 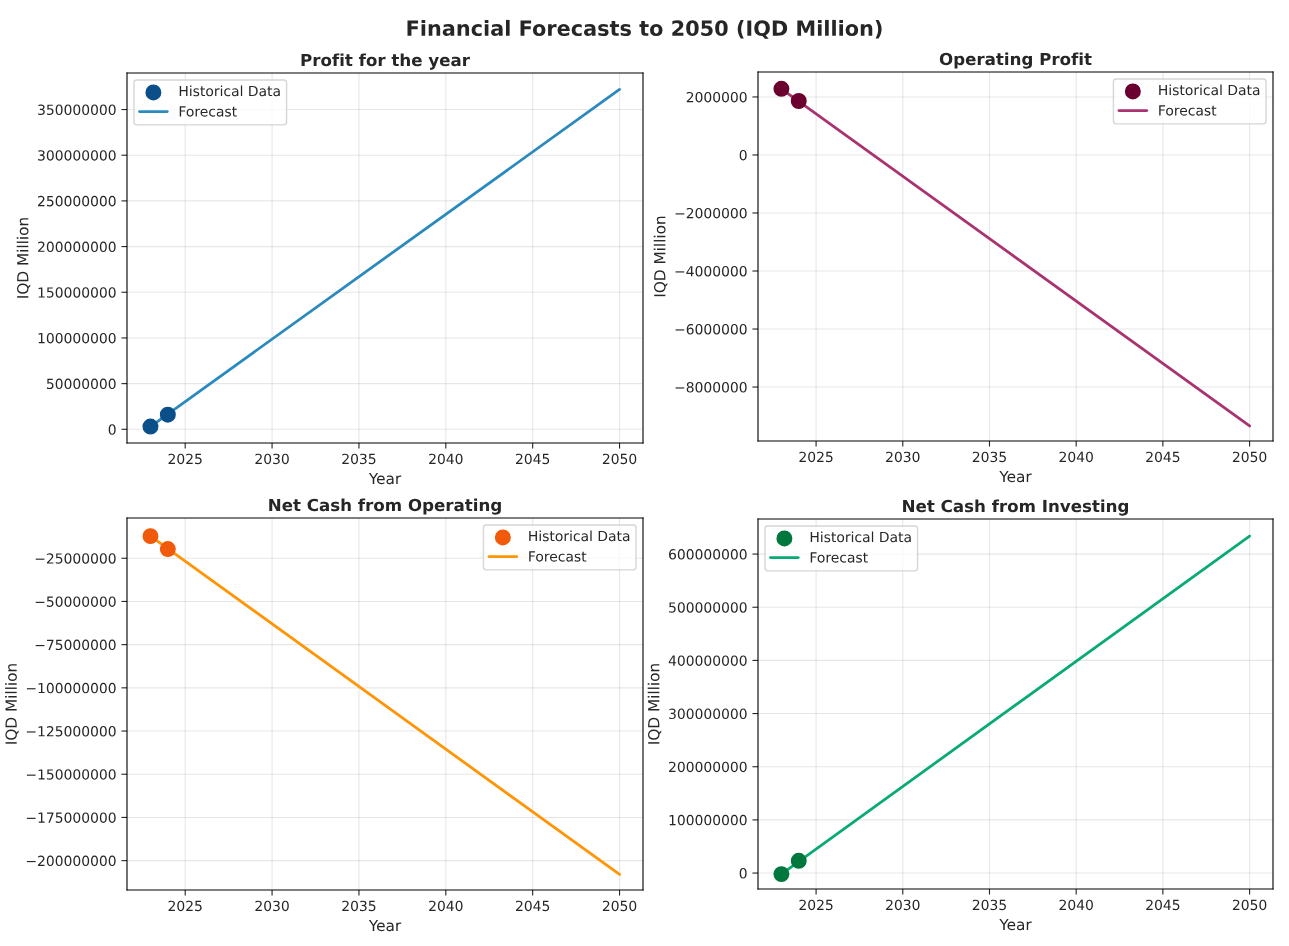 I want to click on y-tick-label: 50000000, so click(x=81, y=384).